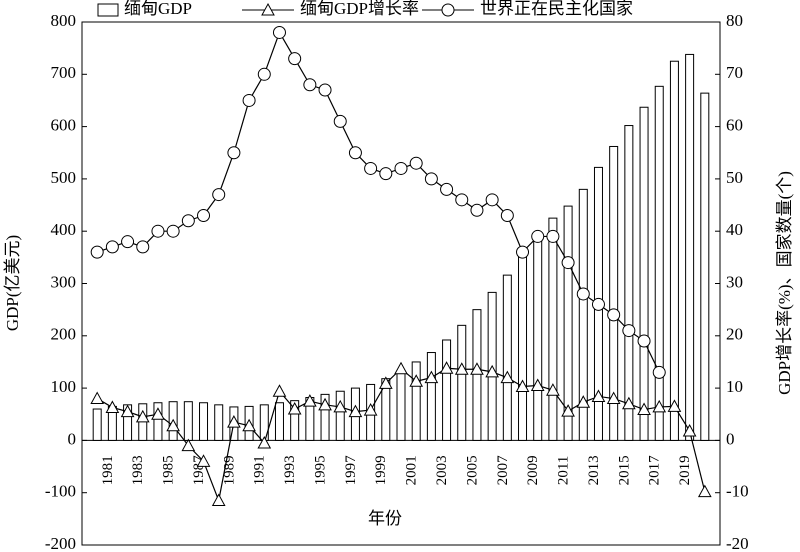 This screenshot has width=800, height=552. Describe the element at coordinates (730, 438) in the screenshot. I see `y2-tick-label: 0` at that location.